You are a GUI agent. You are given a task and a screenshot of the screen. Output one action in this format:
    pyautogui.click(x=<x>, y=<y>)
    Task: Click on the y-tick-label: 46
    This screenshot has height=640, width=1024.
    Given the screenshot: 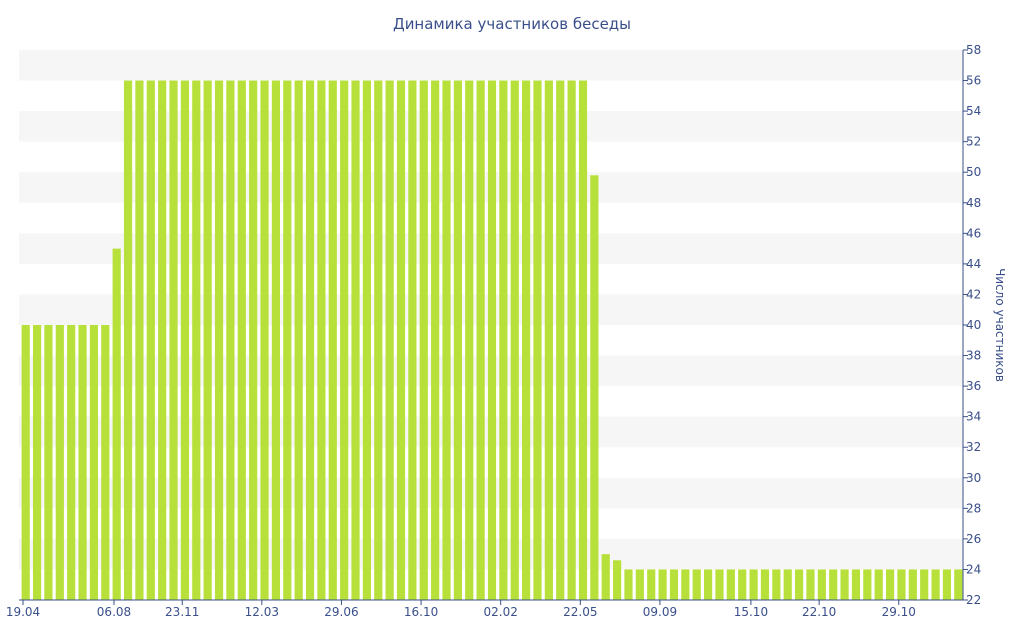 What is the action you would take?
    pyautogui.click(x=973, y=233)
    